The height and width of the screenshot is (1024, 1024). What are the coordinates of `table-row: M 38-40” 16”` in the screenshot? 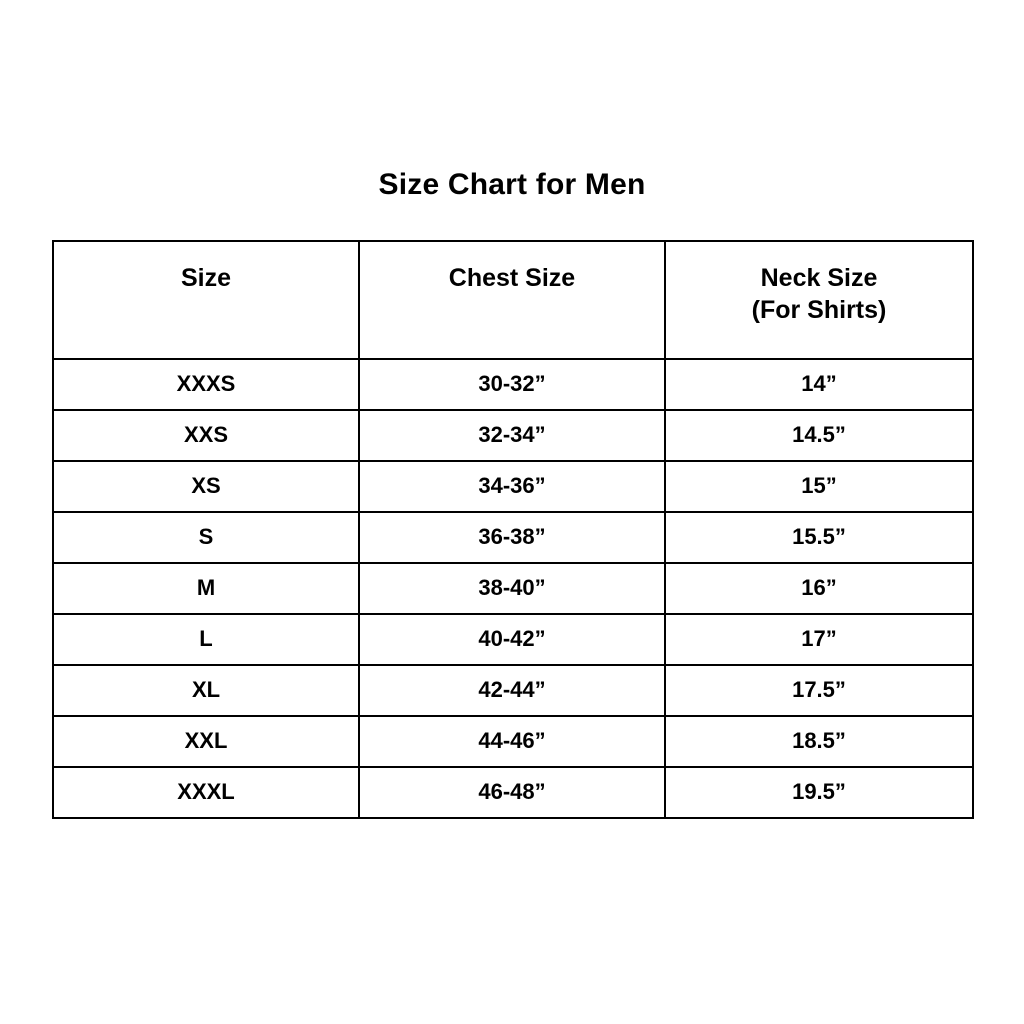 It's located at (513, 588).